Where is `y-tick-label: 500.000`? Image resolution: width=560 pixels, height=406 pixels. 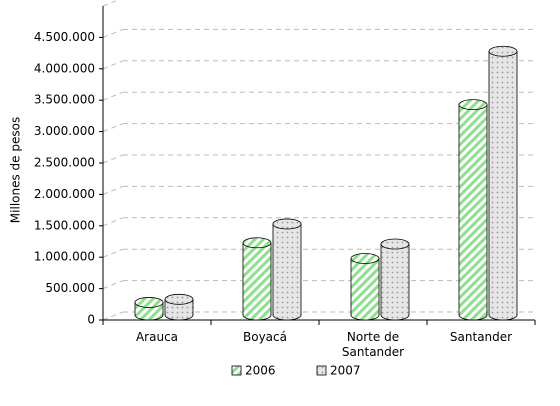
y-tick-label: 500.000 is located at coordinates (70, 288).